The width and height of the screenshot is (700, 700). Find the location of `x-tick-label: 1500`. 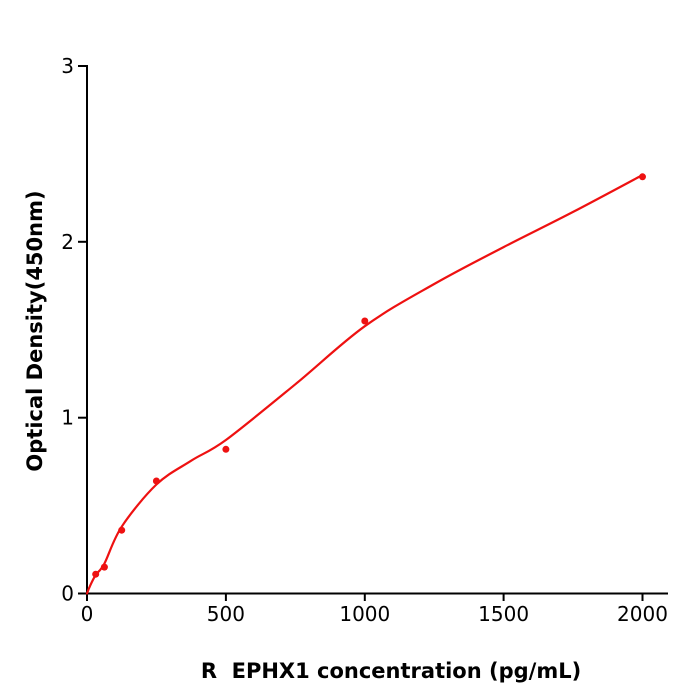

x-tick-label: 1500 is located at coordinates (503, 614).